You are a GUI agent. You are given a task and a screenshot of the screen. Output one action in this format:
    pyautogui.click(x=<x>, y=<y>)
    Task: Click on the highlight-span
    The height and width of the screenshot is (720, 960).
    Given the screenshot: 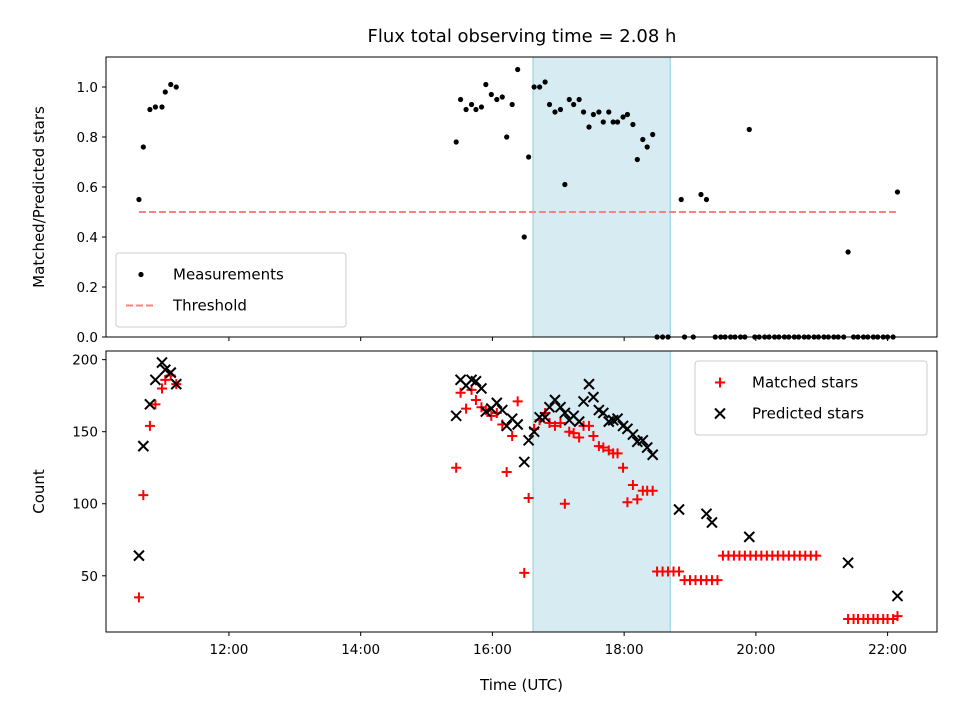 What is the action you would take?
    pyautogui.click(x=601, y=197)
    